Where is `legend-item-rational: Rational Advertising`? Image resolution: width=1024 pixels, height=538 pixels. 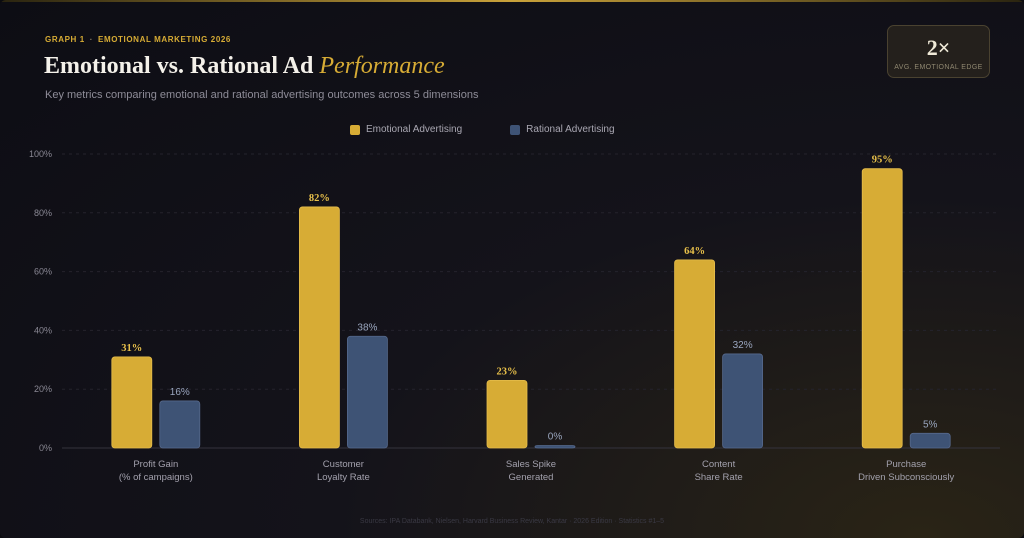 legend-item-rational: Rational Advertising is located at coordinates (562, 129).